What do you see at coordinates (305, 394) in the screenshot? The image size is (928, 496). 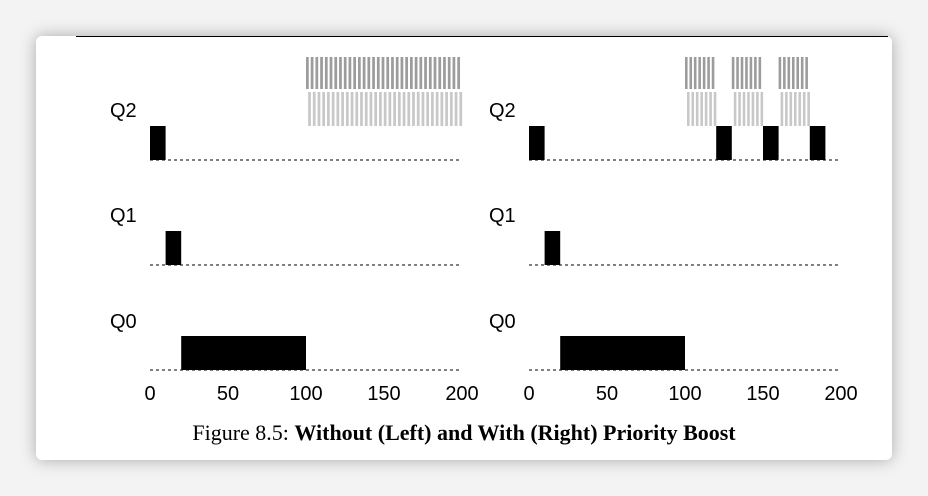 I see `x-tick-label: 100` at bounding box center [305, 394].